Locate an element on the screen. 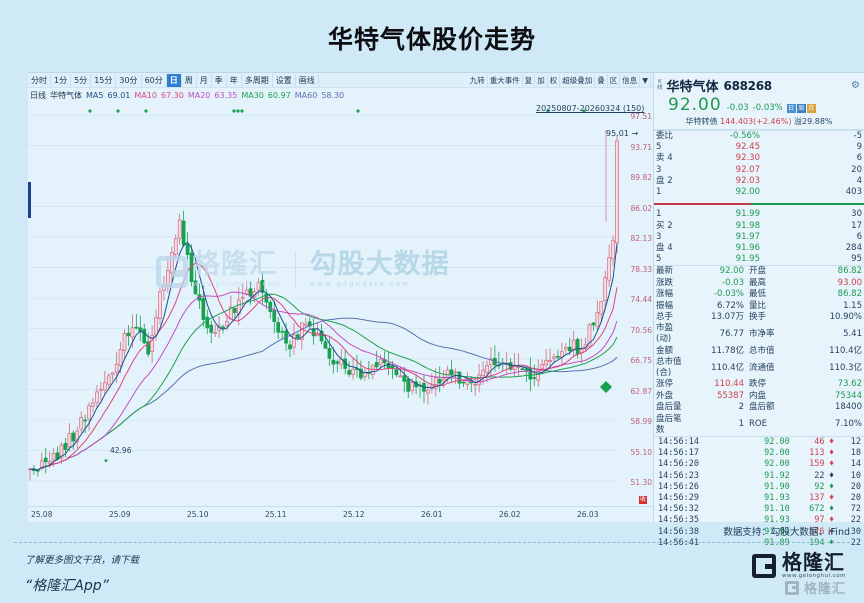  gear-icon: ⚙ is located at coordinates (855, 85).